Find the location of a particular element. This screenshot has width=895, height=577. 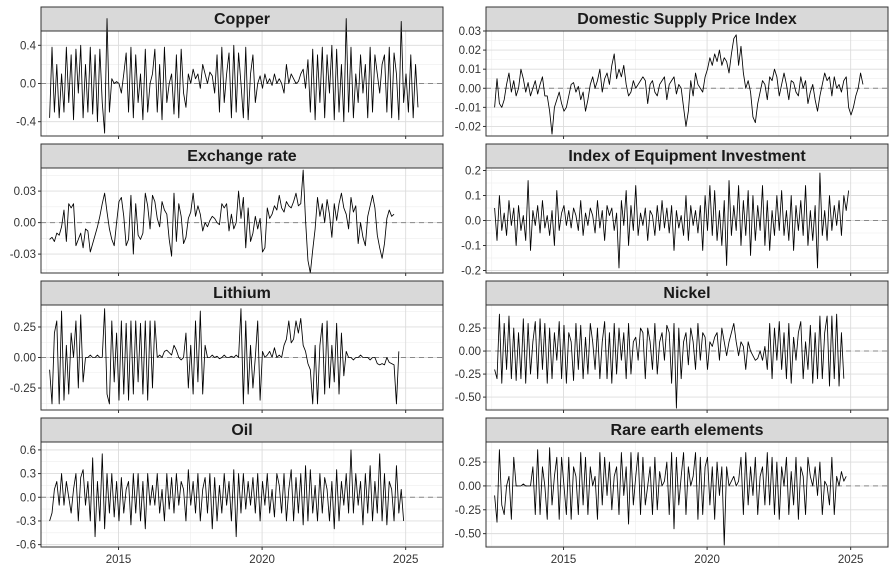

panel-title: Index of Equipment Investment is located at coordinates (687, 156).